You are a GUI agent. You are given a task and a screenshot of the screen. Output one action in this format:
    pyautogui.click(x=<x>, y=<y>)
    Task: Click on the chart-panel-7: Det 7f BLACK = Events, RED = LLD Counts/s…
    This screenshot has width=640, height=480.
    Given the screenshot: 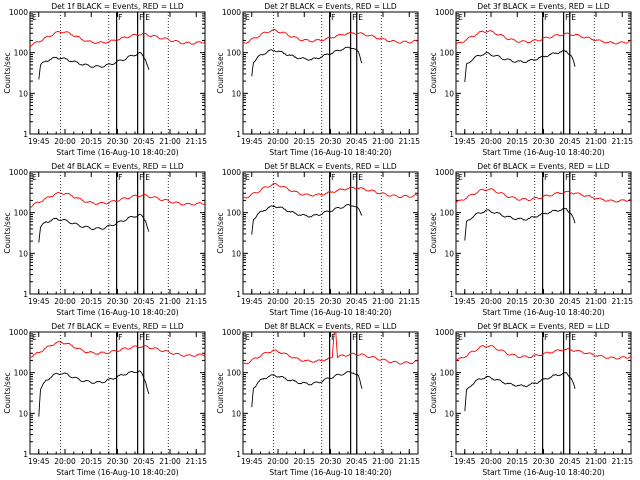 What is the action you would take?
    pyautogui.click(x=105, y=399)
    